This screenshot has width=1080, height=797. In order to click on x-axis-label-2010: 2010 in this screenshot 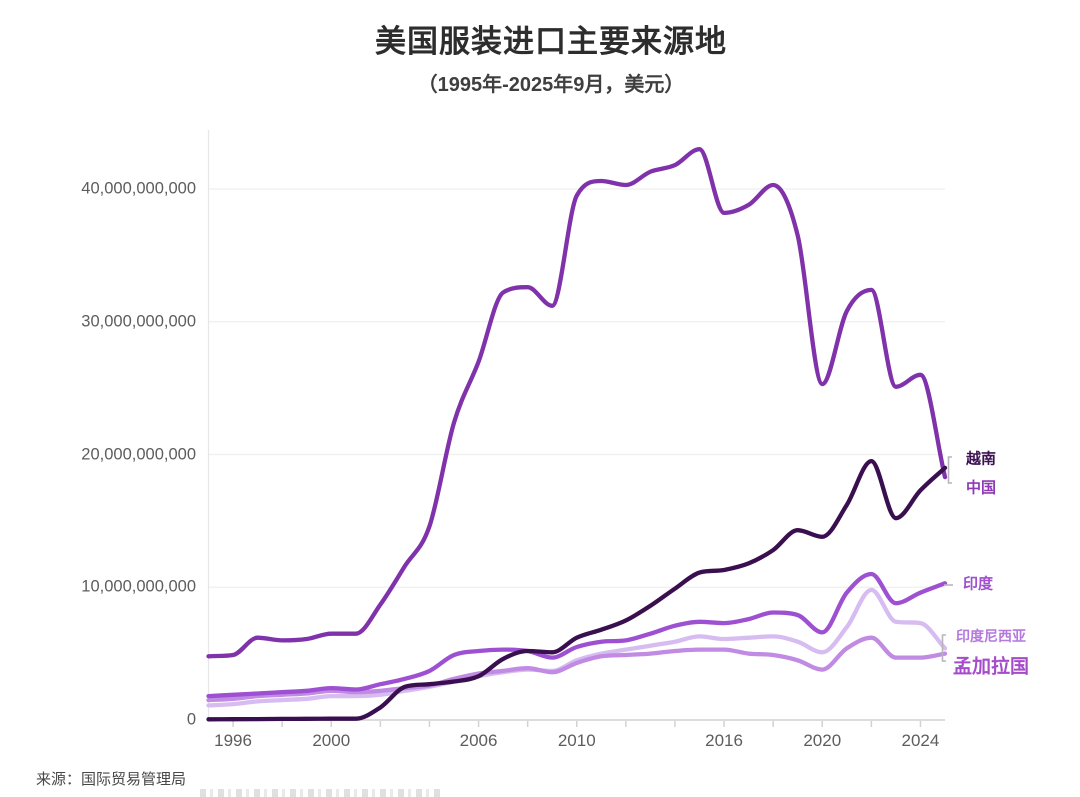, I will do `click(576, 740)`.